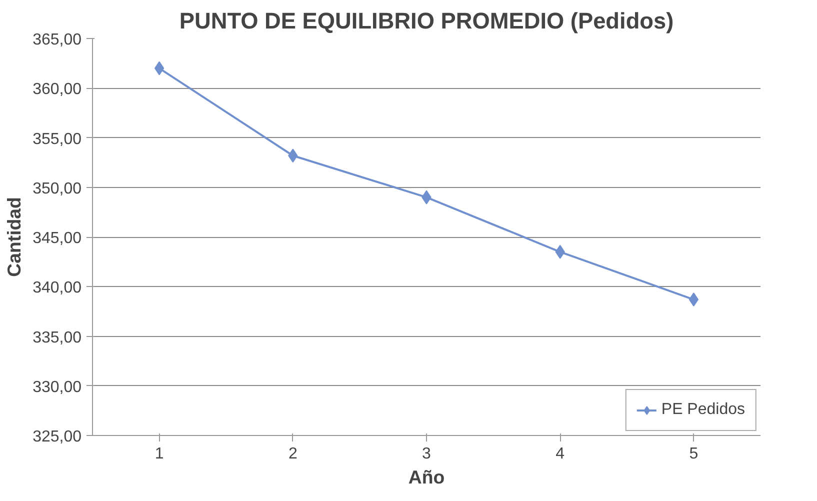 The width and height of the screenshot is (817, 501). Describe the element at coordinates (703, 410) in the screenshot. I see `legend-label: PE Pedidos` at that location.